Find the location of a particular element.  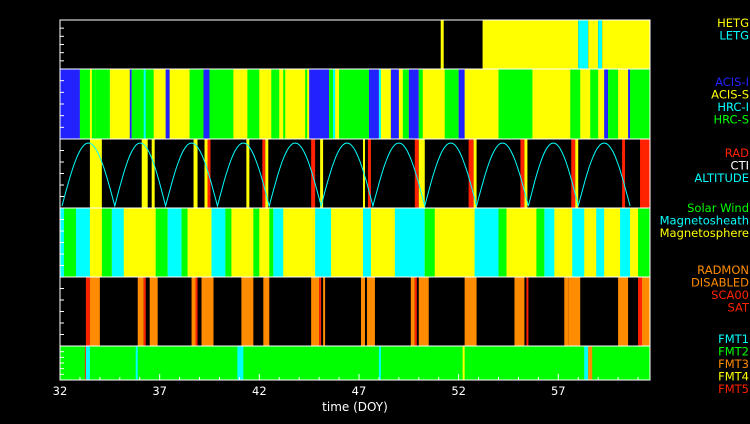

legend-label: FMT5 is located at coordinates (733, 389).